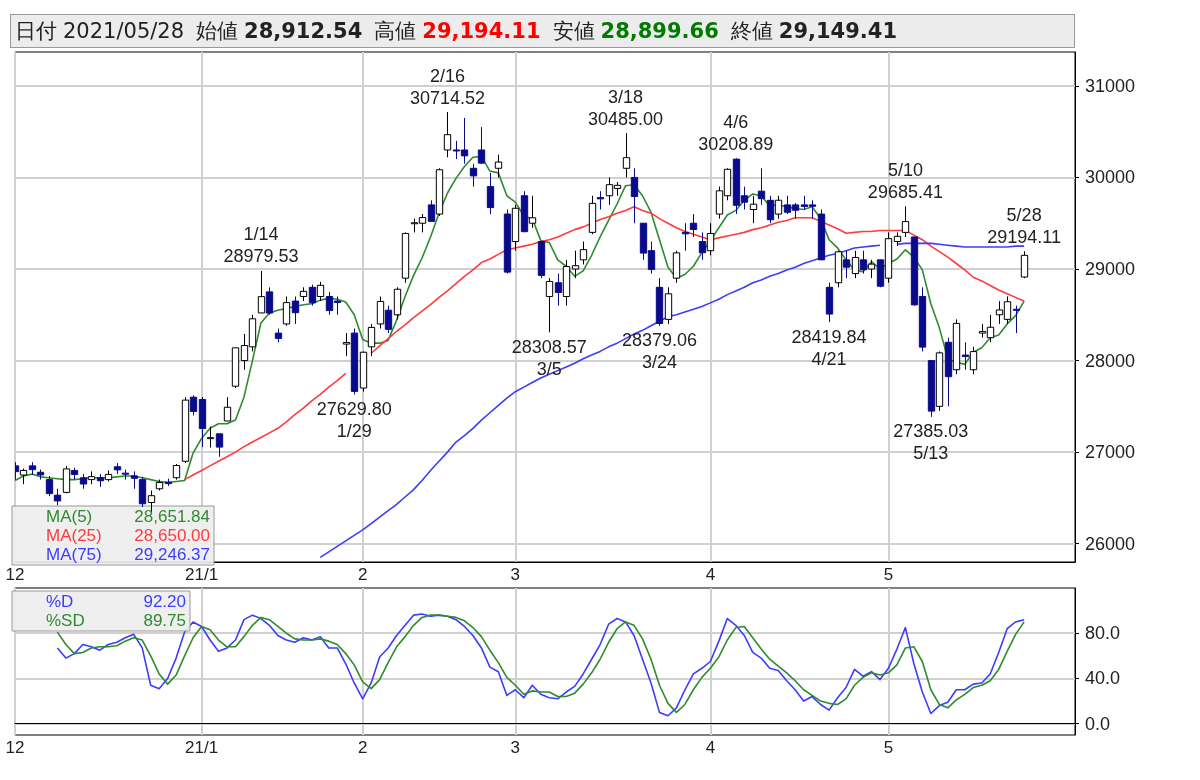  Describe the element at coordinates (456, 31) in the screenshot. I see `chart-title: 日付 2021/05/28 始値 28,912.54 高値 29,194.11 安値 28,899.66 終値 29,149.41` at that location.